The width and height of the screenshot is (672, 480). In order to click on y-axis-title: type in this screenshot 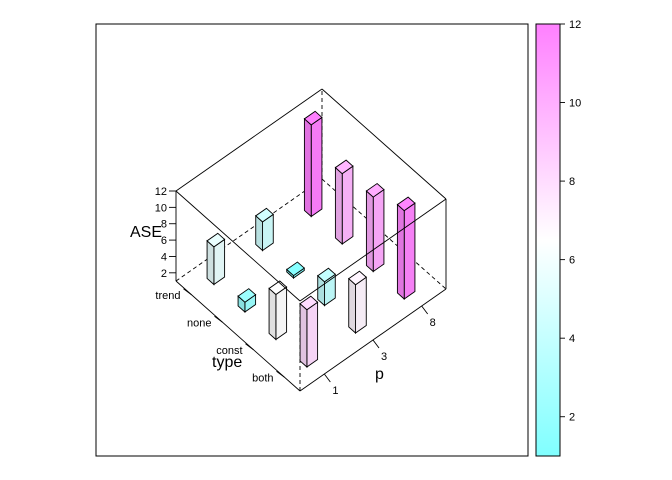, I will do `click(227, 362)`.